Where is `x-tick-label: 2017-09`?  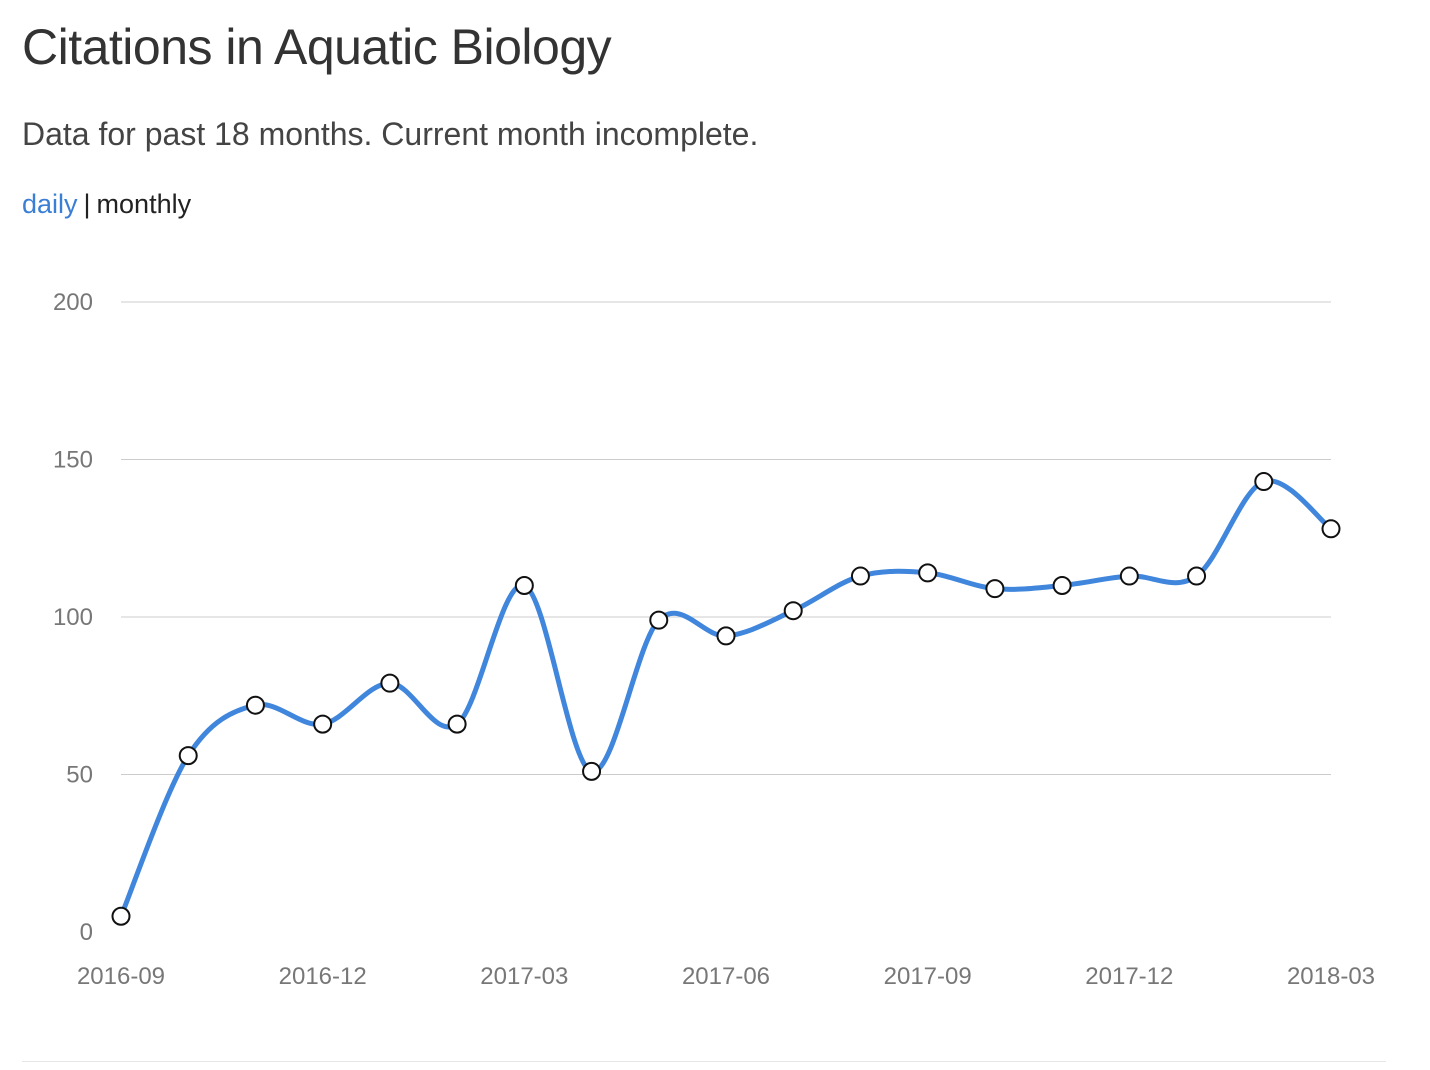 x-tick-label: 2017-09 is located at coordinates (928, 976).